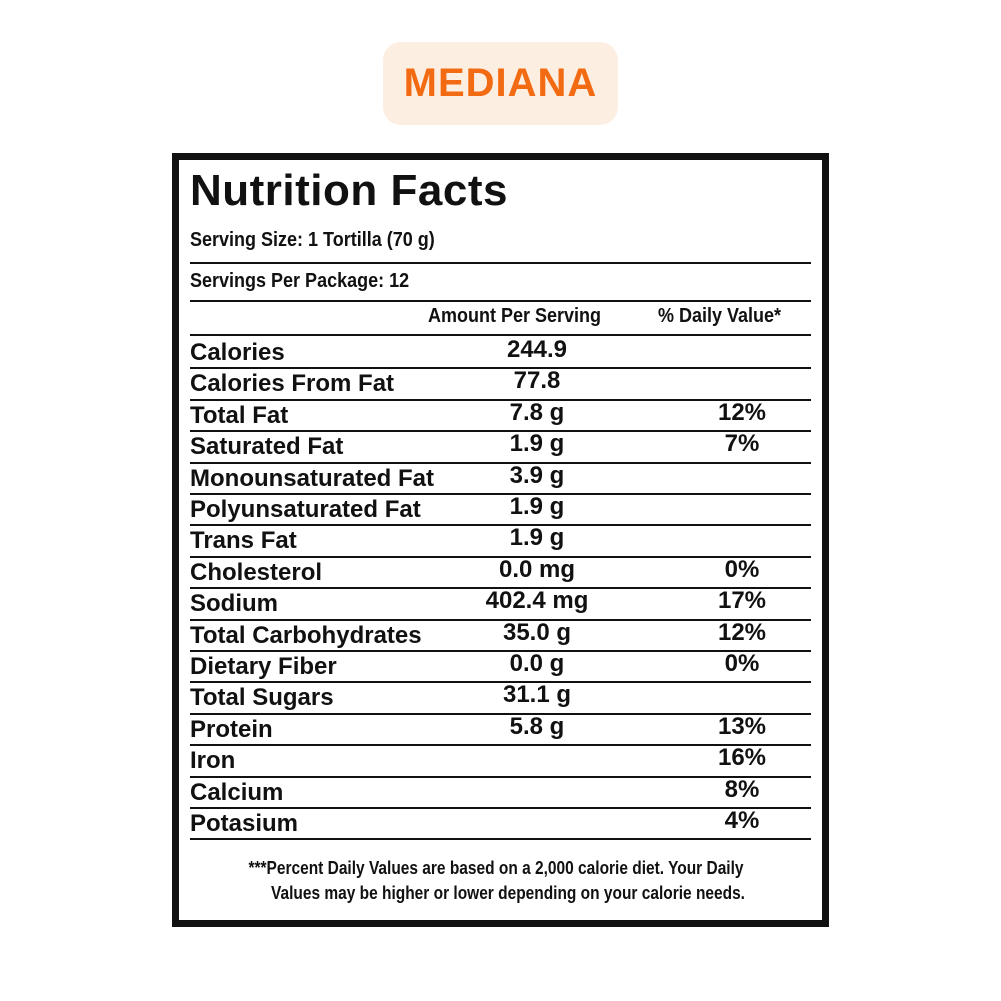 The width and height of the screenshot is (1001, 1001). Describe the element at coordinates (537, 349) in the screenshot. I see `amount: 244.9` at that location.